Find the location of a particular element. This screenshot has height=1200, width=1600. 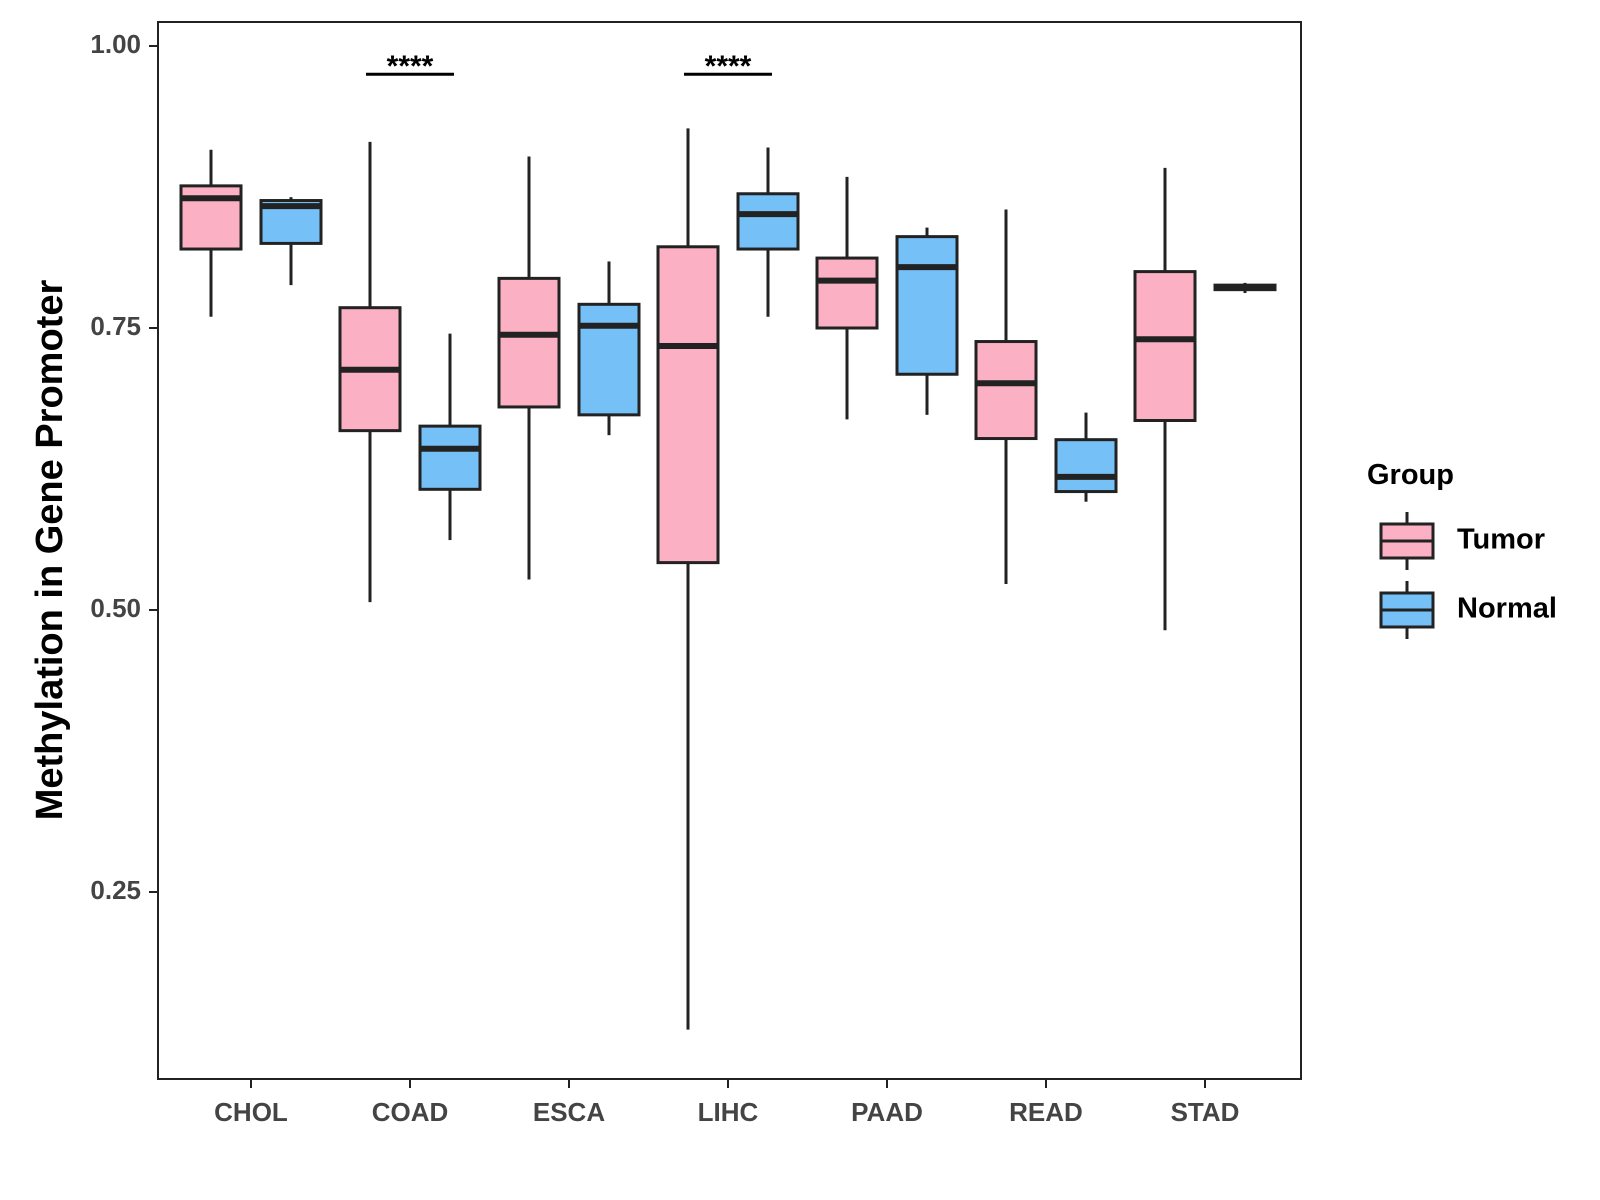

legend-label: Normal is located at coordinates (1507, 609).